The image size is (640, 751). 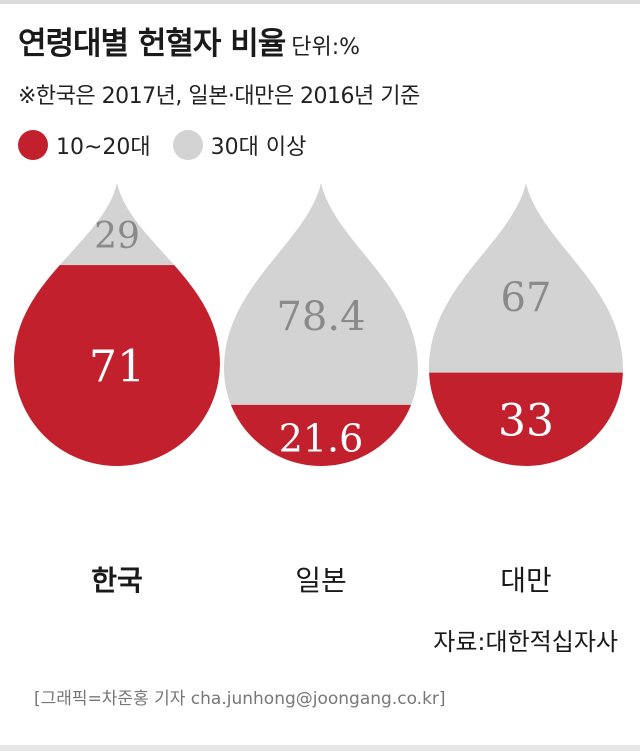 What do you see at coordinates (321, 438) in the screenshot?
I see `value-label-young-2: 21.6` at bounding box center [321, 438].